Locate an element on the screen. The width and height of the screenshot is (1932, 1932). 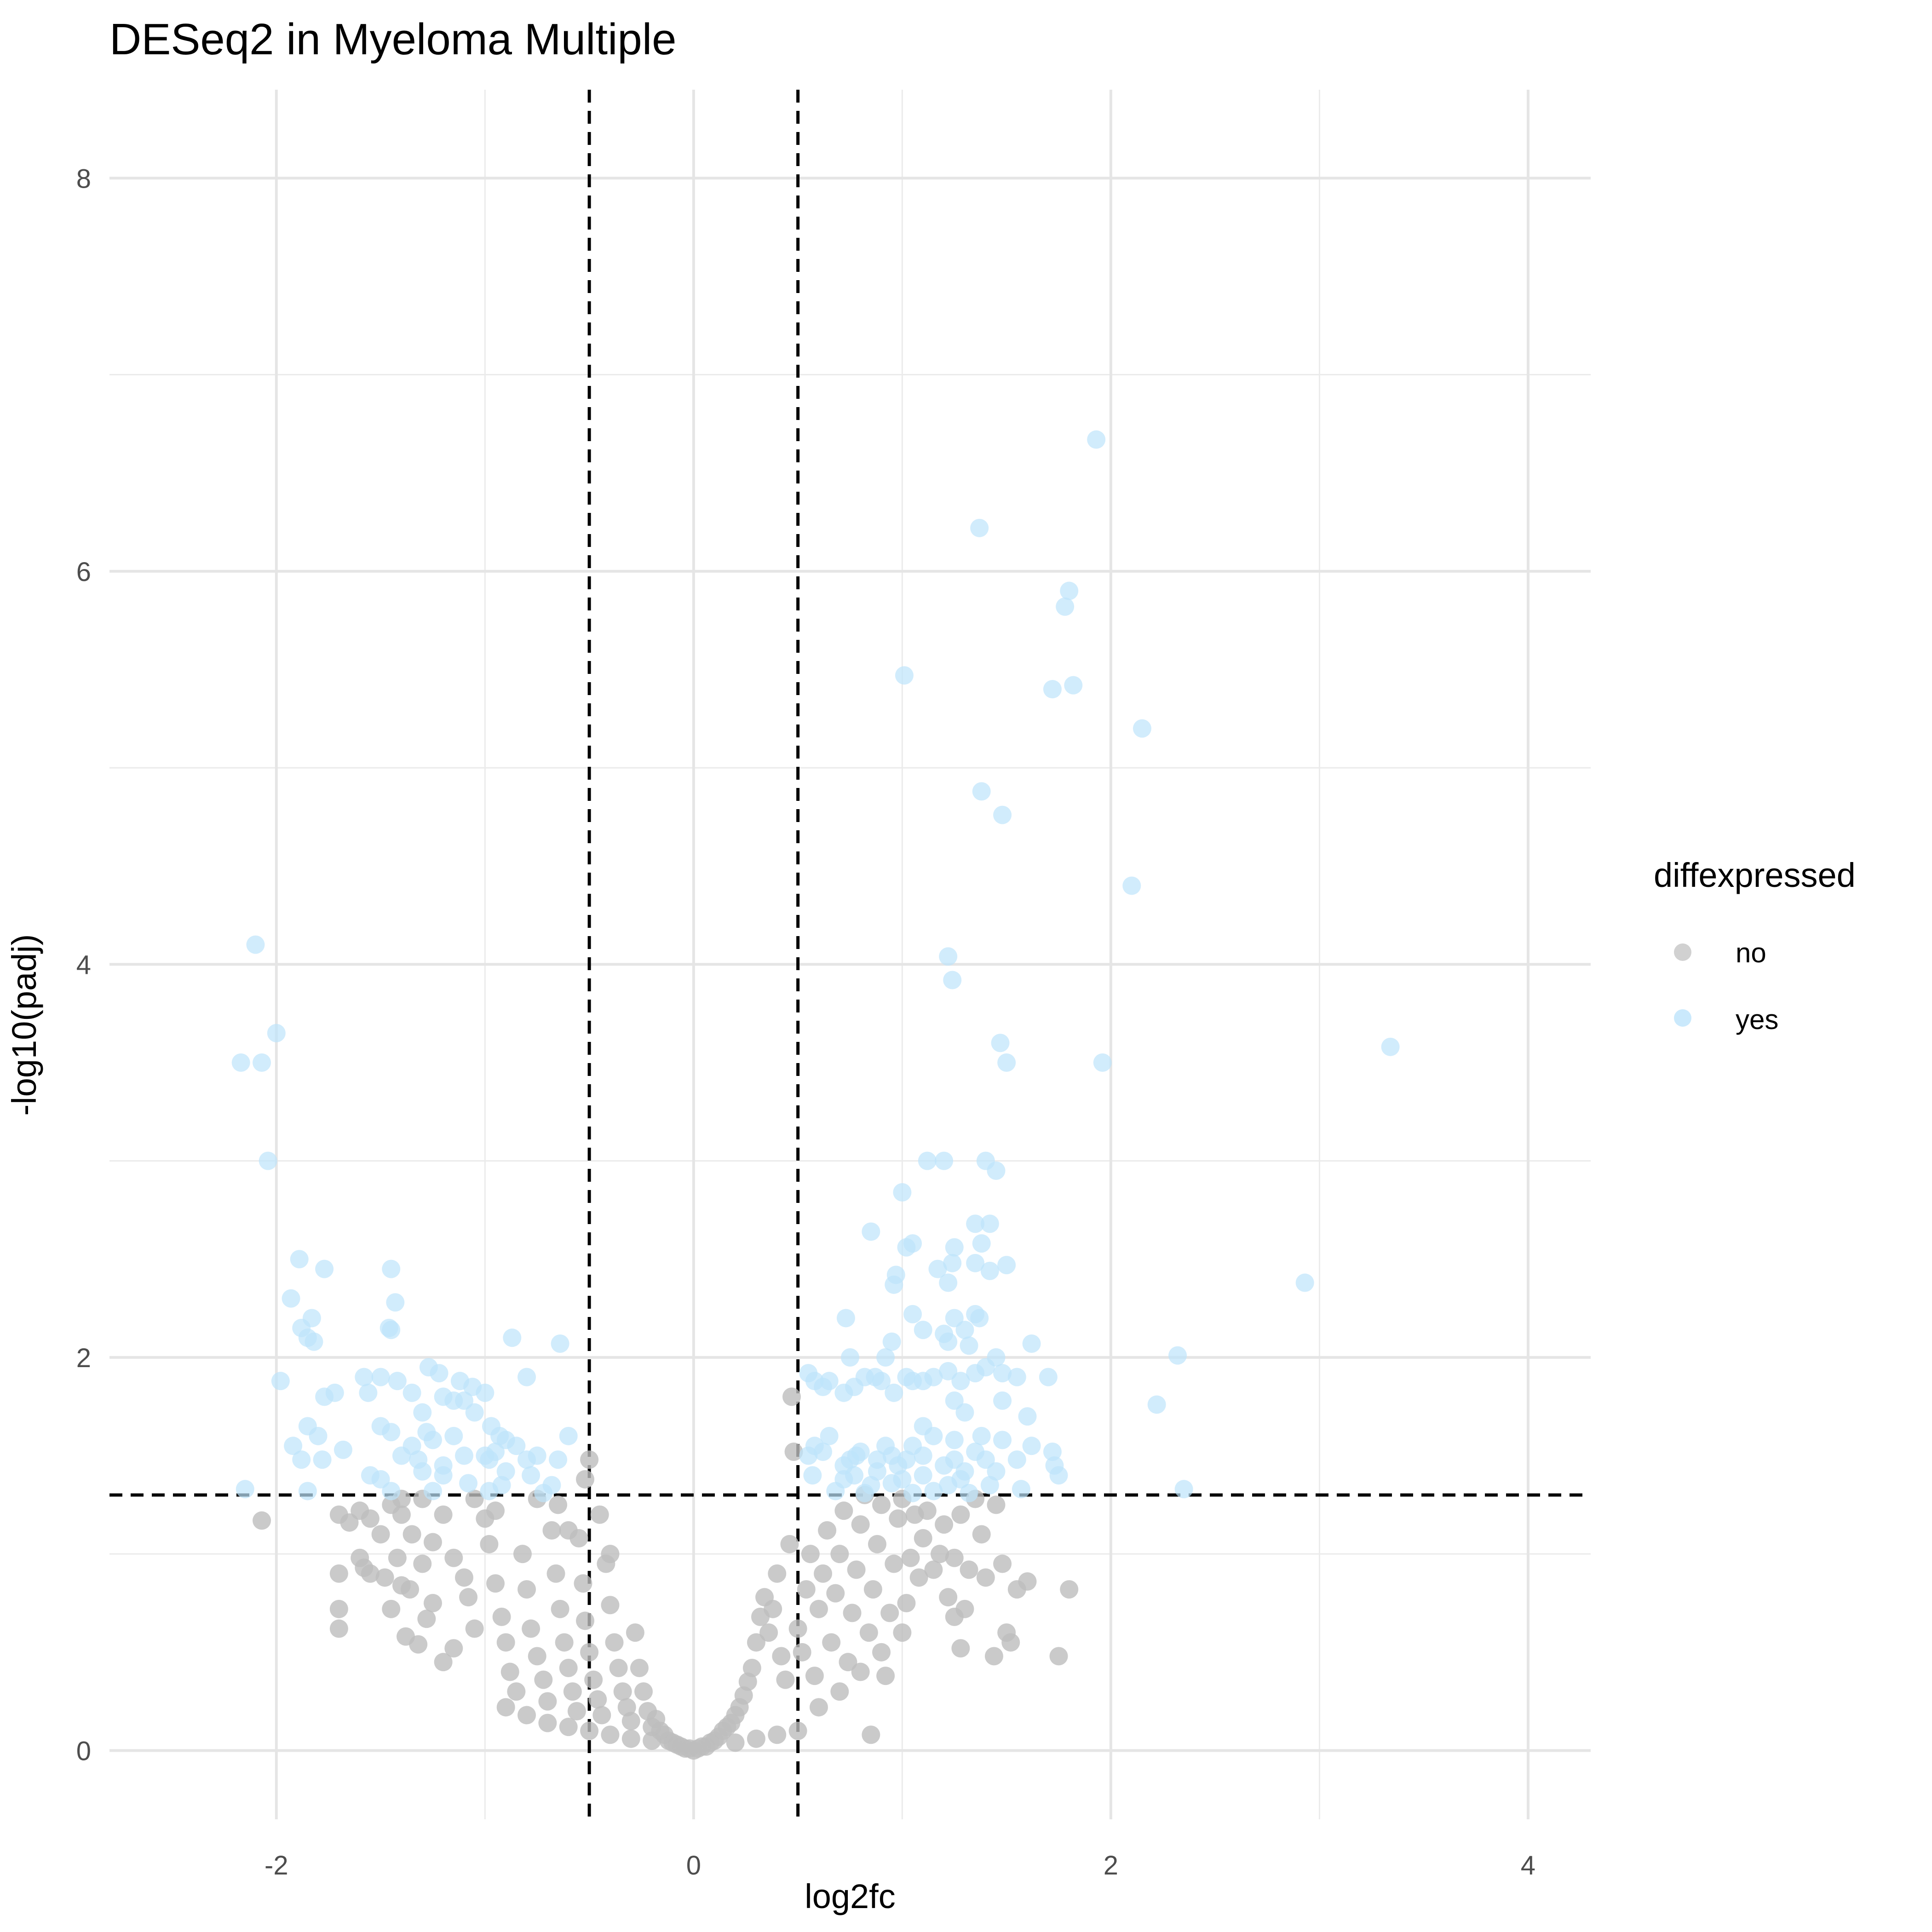
legend-key-yes is located at coordinates (1682, 1018).